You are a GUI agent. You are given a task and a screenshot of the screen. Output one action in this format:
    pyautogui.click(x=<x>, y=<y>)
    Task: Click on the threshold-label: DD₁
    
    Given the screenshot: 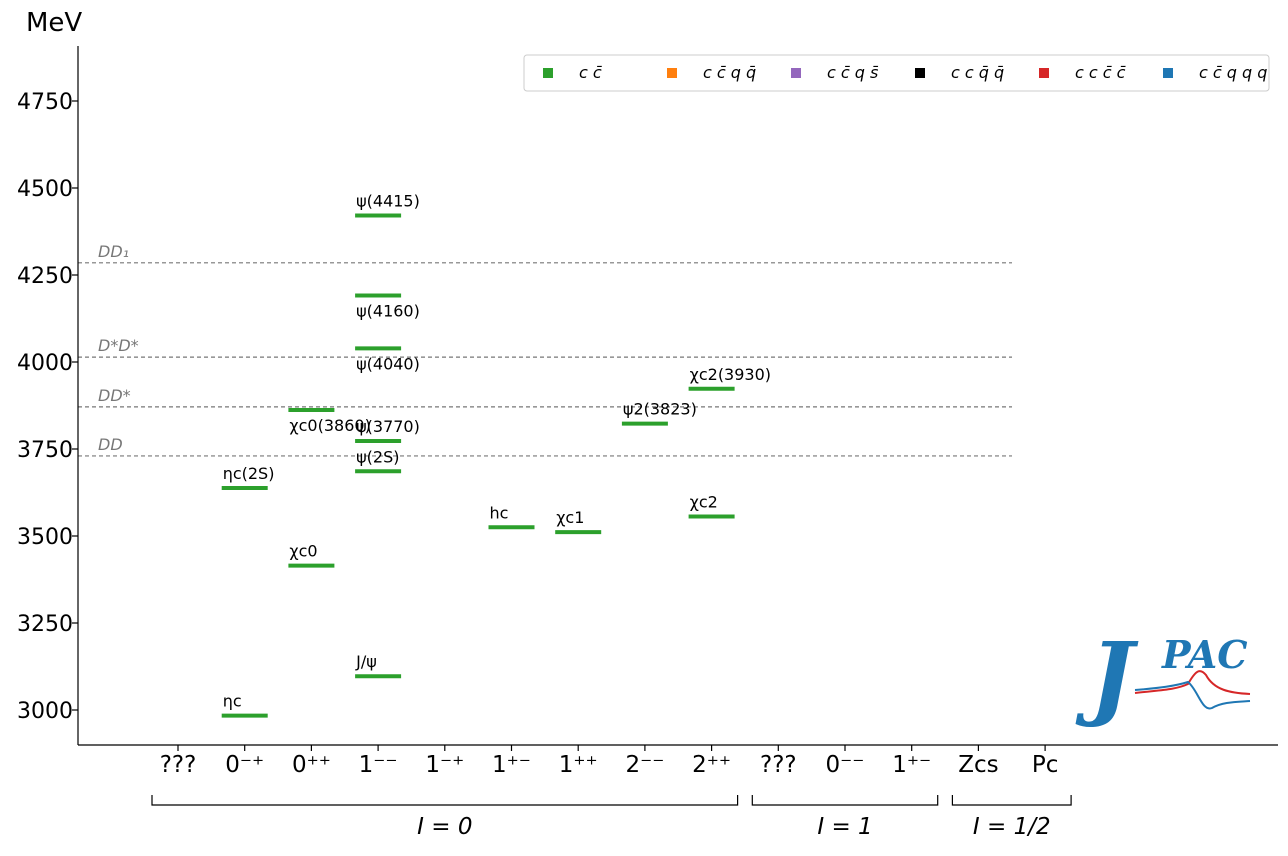 What is the action you would take?
    pyautogui.click(x=113, y=251)
    